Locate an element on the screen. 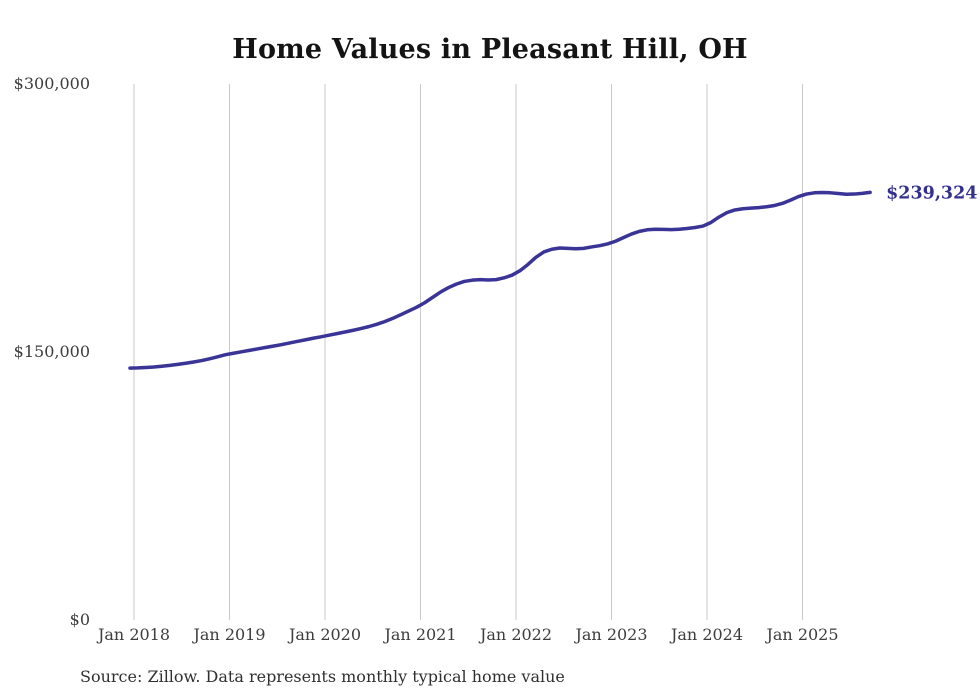 This screenshot has height=699, width=980. x-tick-label: Jan 2020 is located at coordinates (324, 634).